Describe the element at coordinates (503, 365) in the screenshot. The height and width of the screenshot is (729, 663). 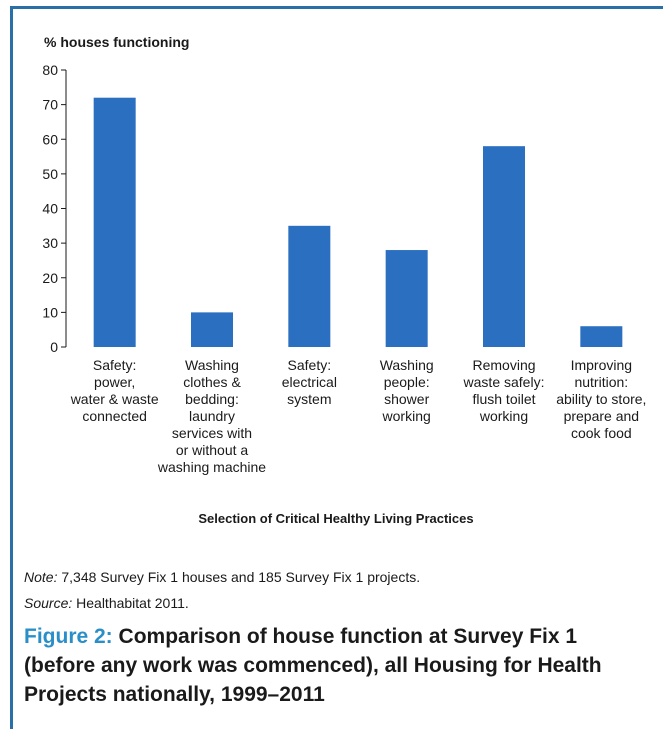
I see `category-label-line: Removing` at that location.